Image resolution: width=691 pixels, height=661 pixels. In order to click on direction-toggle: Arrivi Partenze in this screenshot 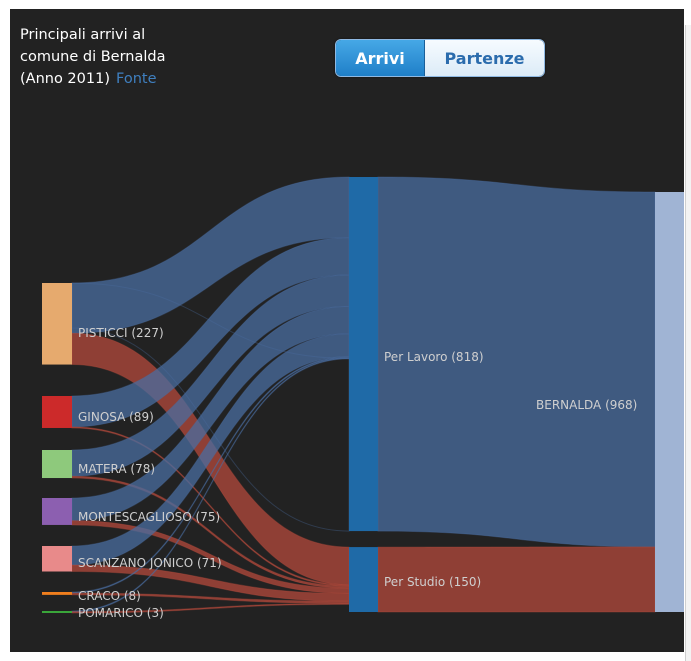, I will do `click(440, 58)`.